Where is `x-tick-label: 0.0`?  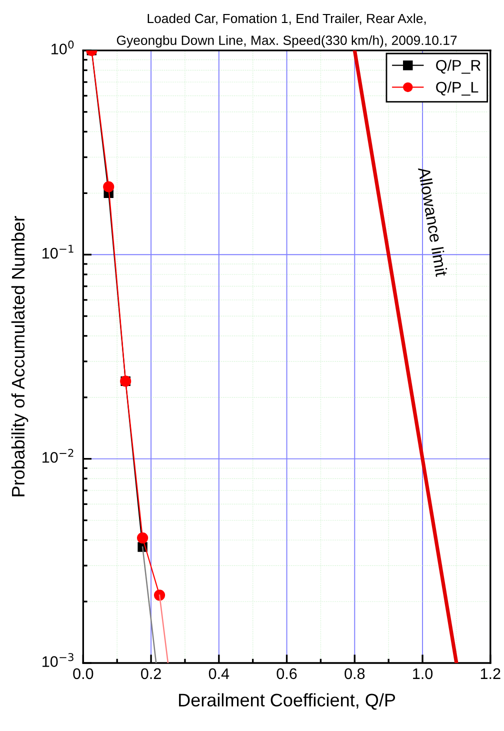
x-tick-label: 0.0 is located at coordinates (83, 674).